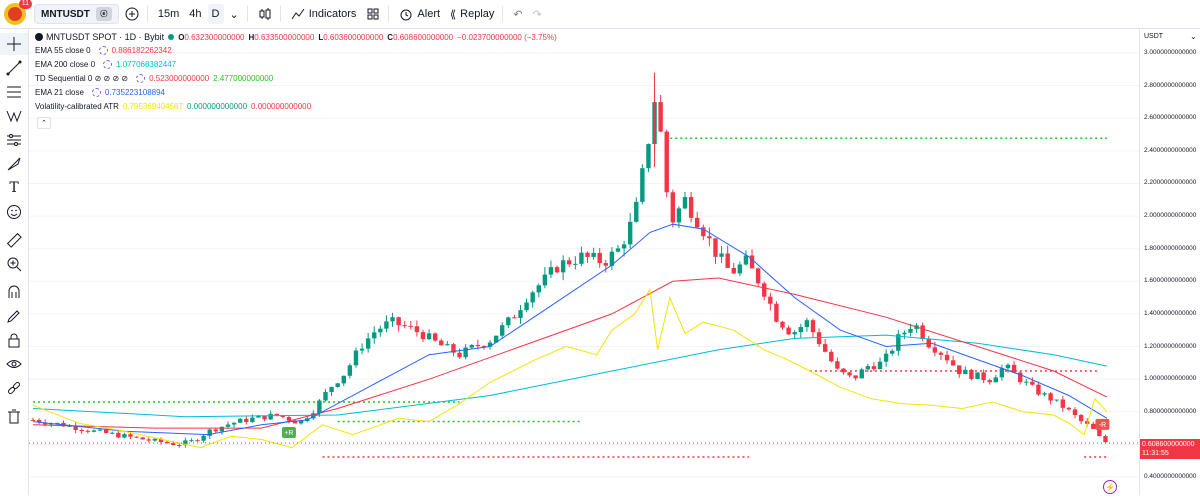 The height and width of the screenshot is (498, 1200). I want to click on indicator-legend-ema55: EMA 55 close 0 0.886182262342, so click(105, 50).